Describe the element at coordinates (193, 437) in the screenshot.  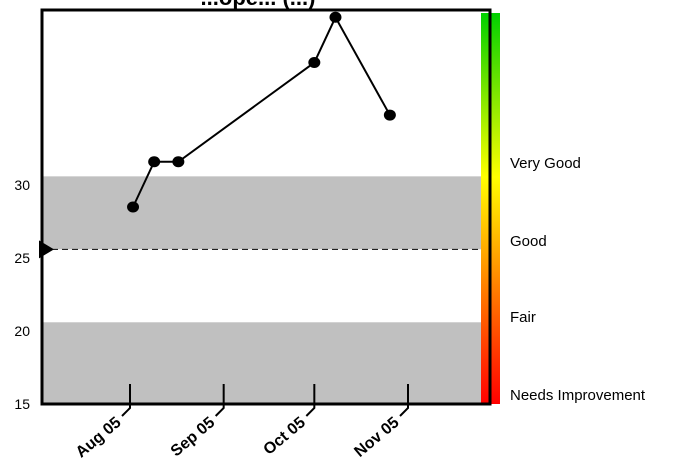
I see `x-tick-label: Sep 05` at that location.